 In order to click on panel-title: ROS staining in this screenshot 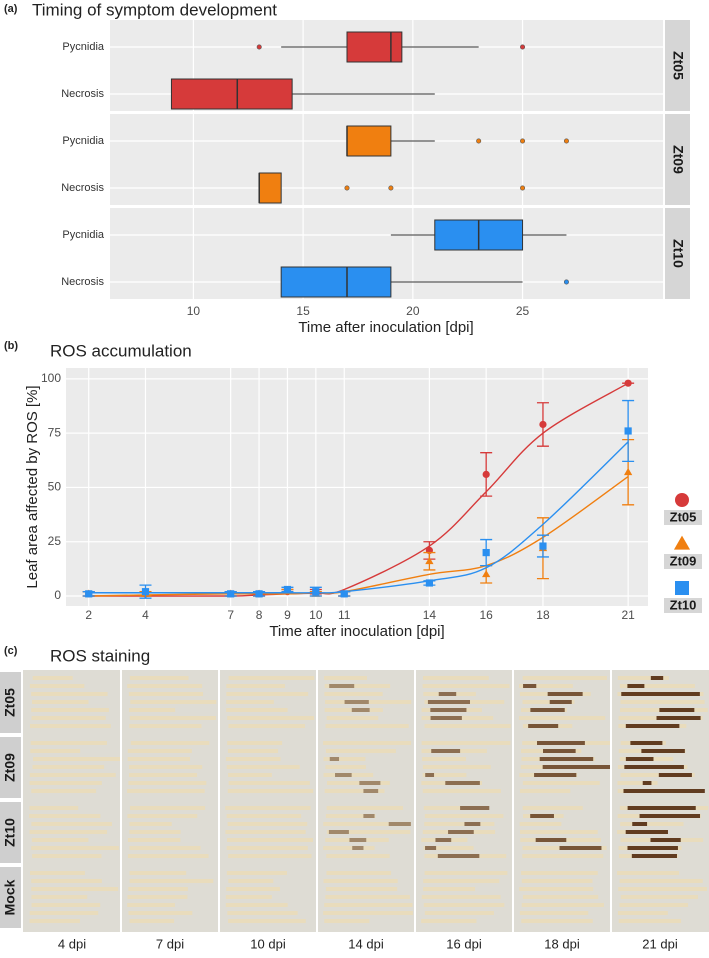, I will do `click(100, 655)`.